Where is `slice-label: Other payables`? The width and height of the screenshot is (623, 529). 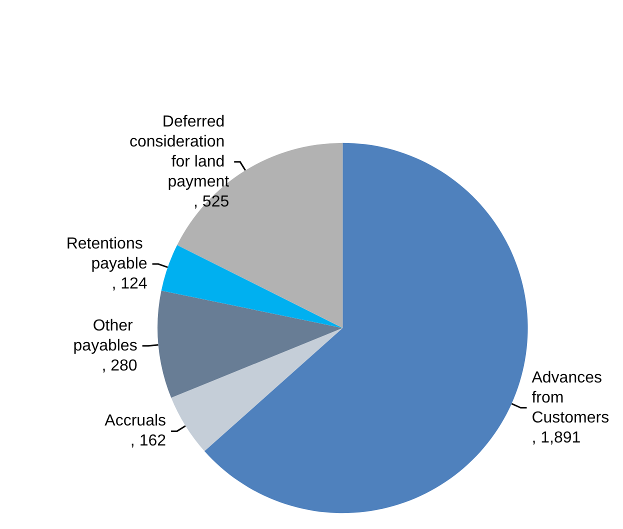
slice-label: Other payables is located at coordinates (105, 335).